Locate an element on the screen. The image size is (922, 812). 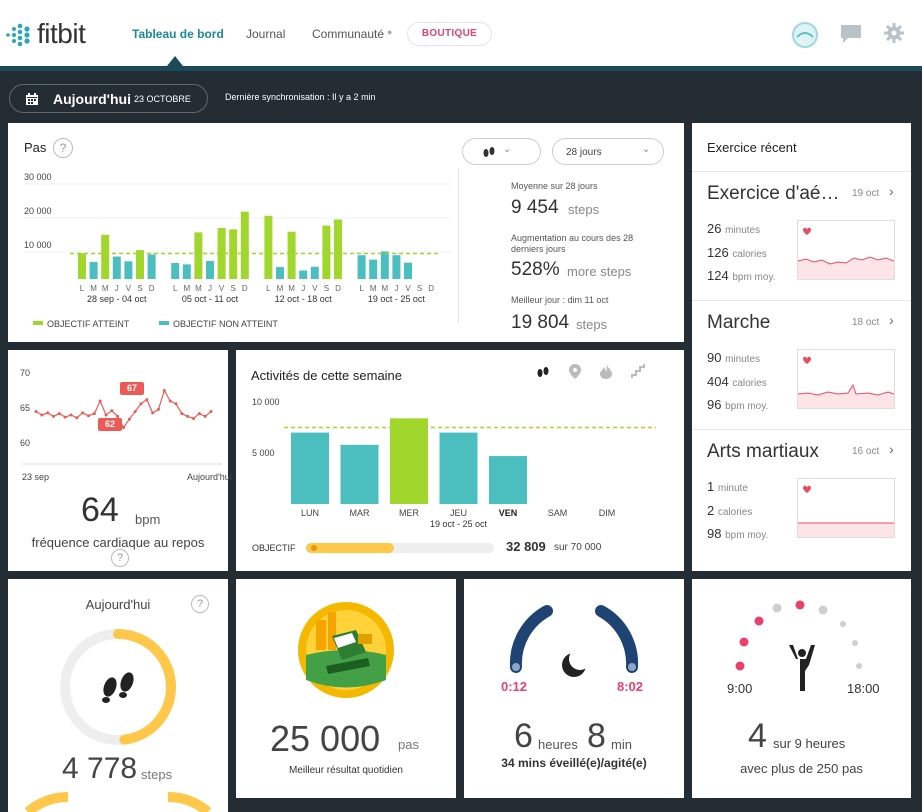
hourly-dots-ring is located at coordinates (798, 645).